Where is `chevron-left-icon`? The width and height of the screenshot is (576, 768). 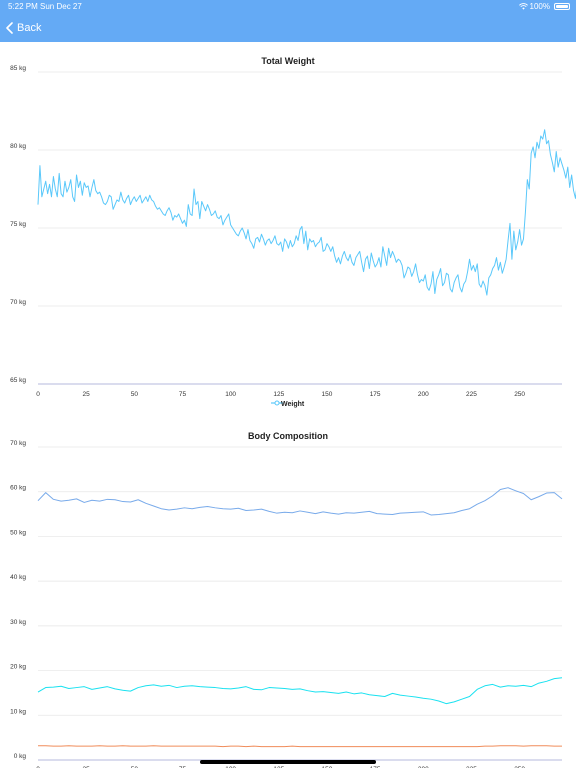 chevron-left-icon is located at coordinates (9, 28).